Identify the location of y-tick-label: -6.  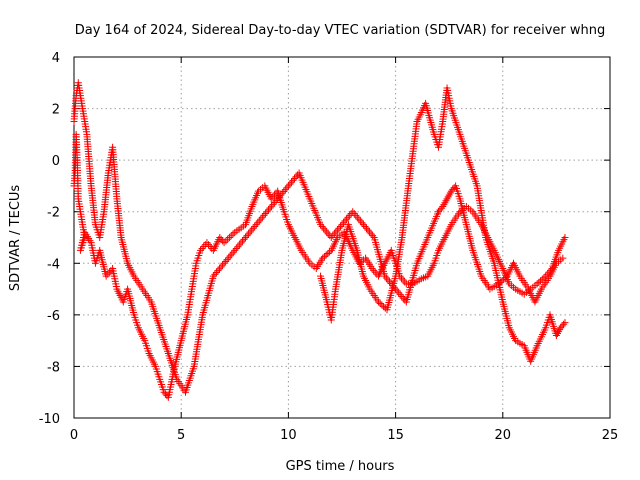
(53, 316).